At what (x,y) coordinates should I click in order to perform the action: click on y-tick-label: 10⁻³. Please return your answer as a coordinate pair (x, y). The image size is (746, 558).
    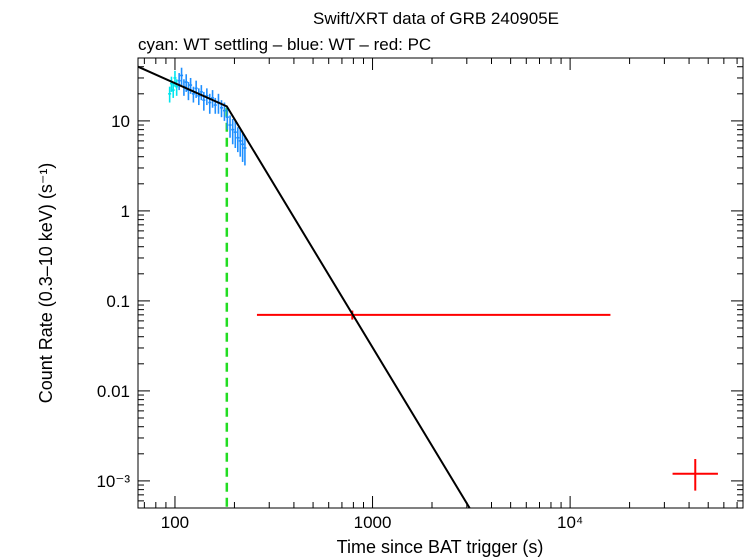
    Looking at the image, I should click on (113, 481).